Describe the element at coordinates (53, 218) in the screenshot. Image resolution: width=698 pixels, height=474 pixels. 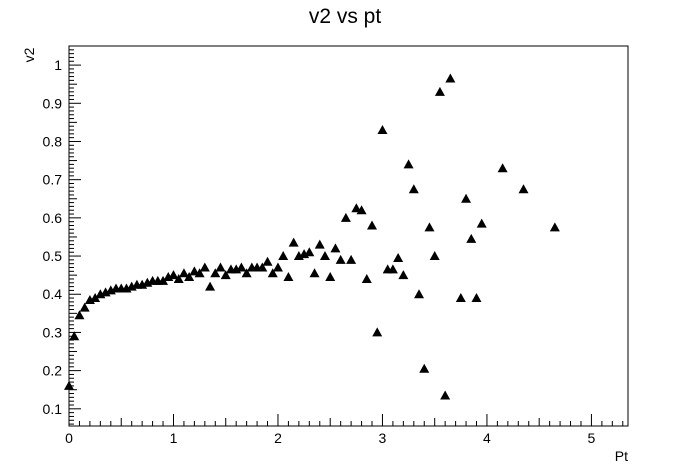
I see `y-tick-label: 0.6` at that location.